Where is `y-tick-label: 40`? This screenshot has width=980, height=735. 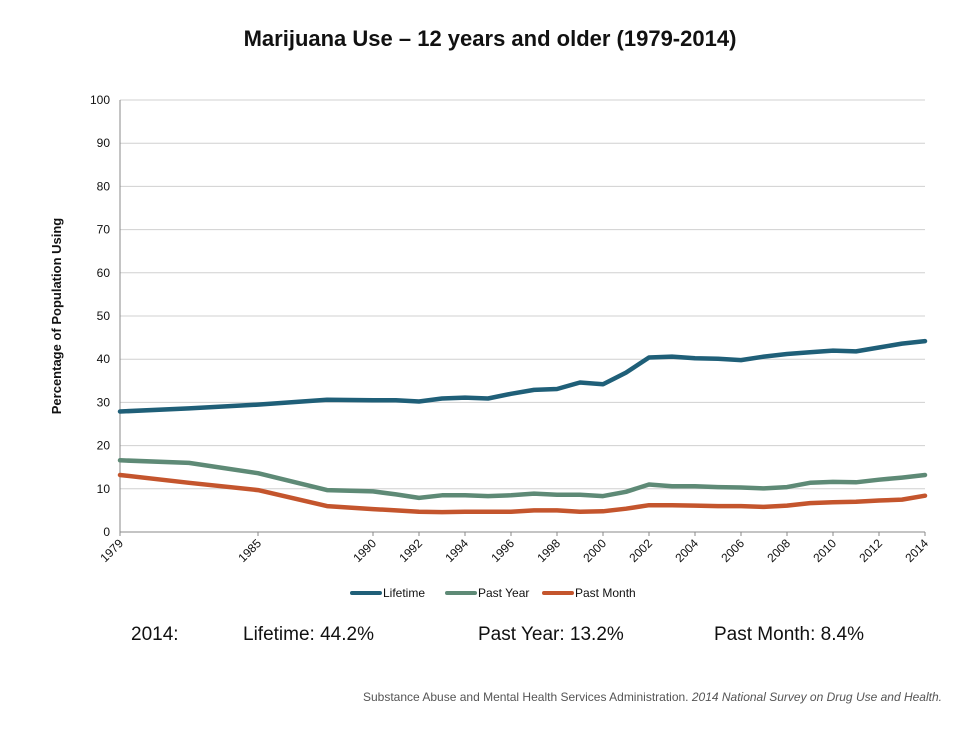 y-tick-label: 40 is located at coordinates (104, 359).